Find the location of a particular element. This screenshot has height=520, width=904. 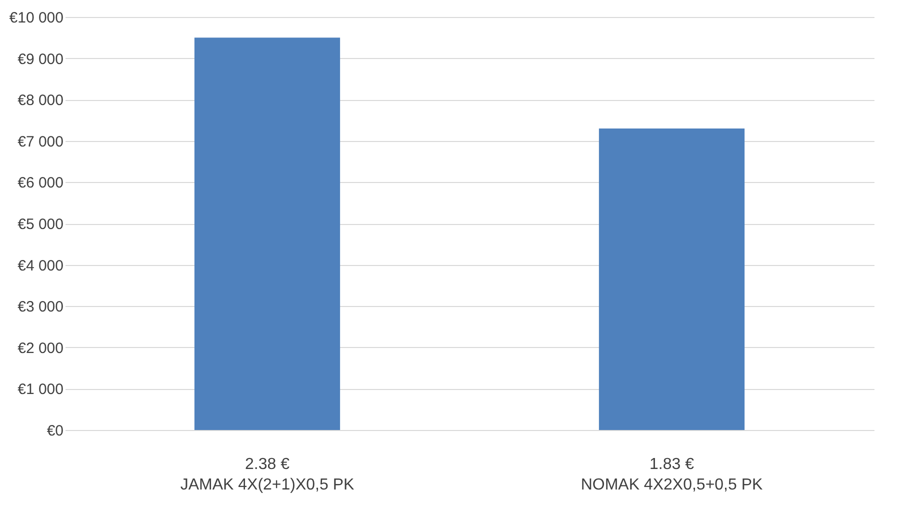

y-tick-label: €5 000 is located at coordinates (41, 224).